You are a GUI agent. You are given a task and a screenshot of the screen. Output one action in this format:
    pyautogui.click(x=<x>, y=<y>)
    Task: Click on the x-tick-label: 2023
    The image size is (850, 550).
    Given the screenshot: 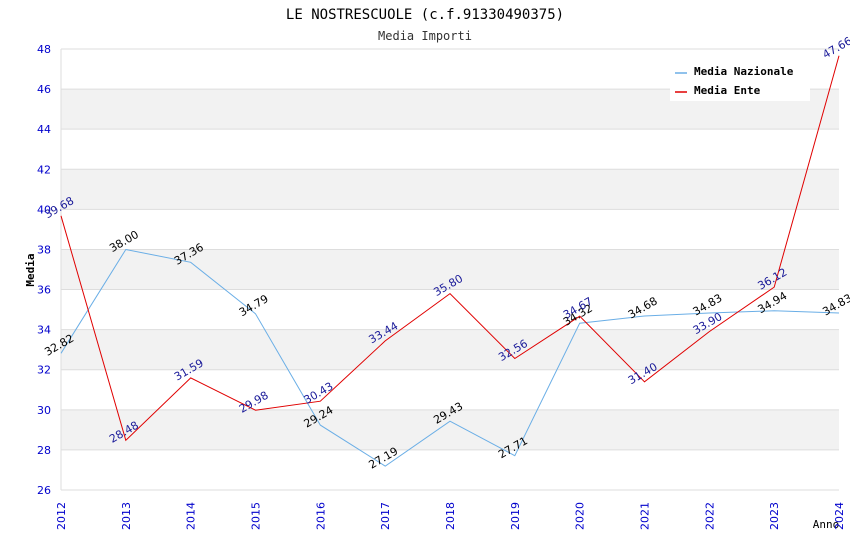 What is the action you would take?
    pyautogui.click(x=774, y=516)
    